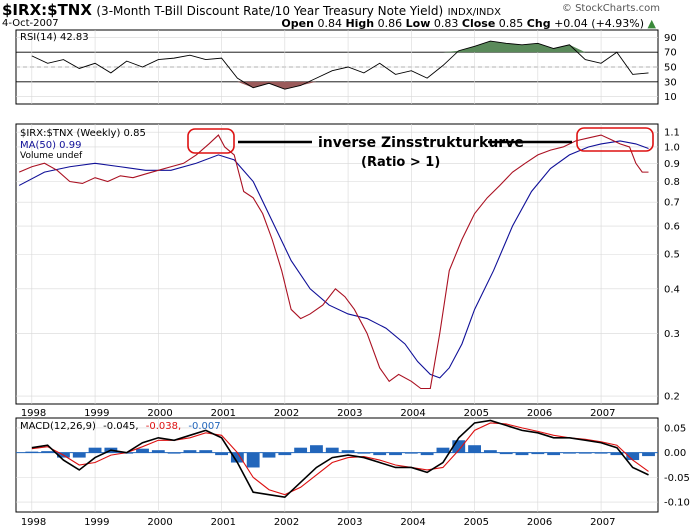  Describe the element at coordinates (670, 97) in the screenshot. I see `rsi-tick-label: 10` at that location.